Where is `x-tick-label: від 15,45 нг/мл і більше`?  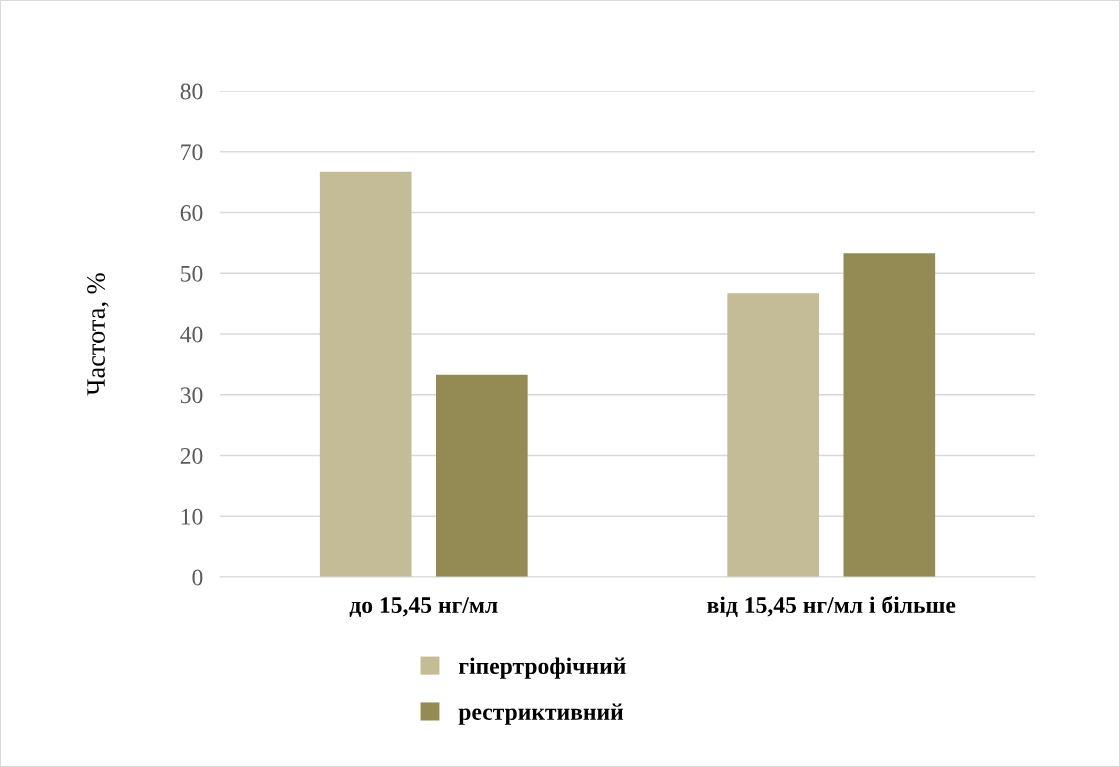
x-tick-label: від 15,45 нг/мл і більше is located at coordinates (831, 606).